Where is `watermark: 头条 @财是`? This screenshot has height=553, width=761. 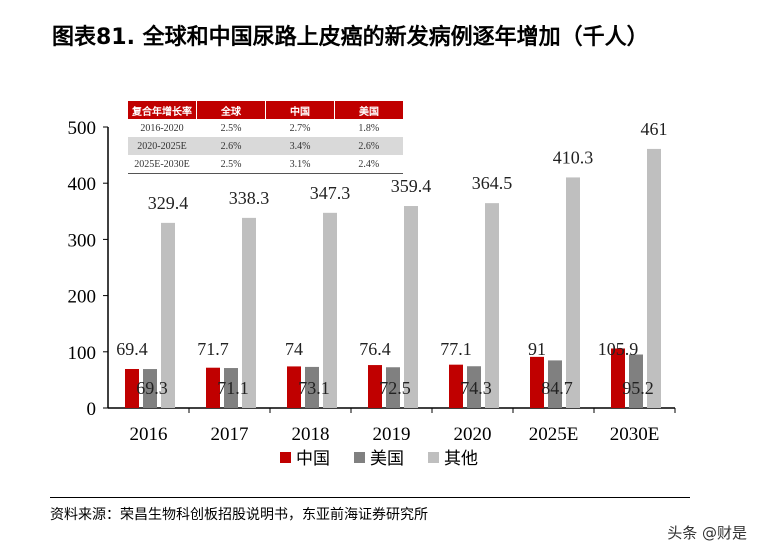 watermark: 头条 @财是 is located at coordinates (707, 533).